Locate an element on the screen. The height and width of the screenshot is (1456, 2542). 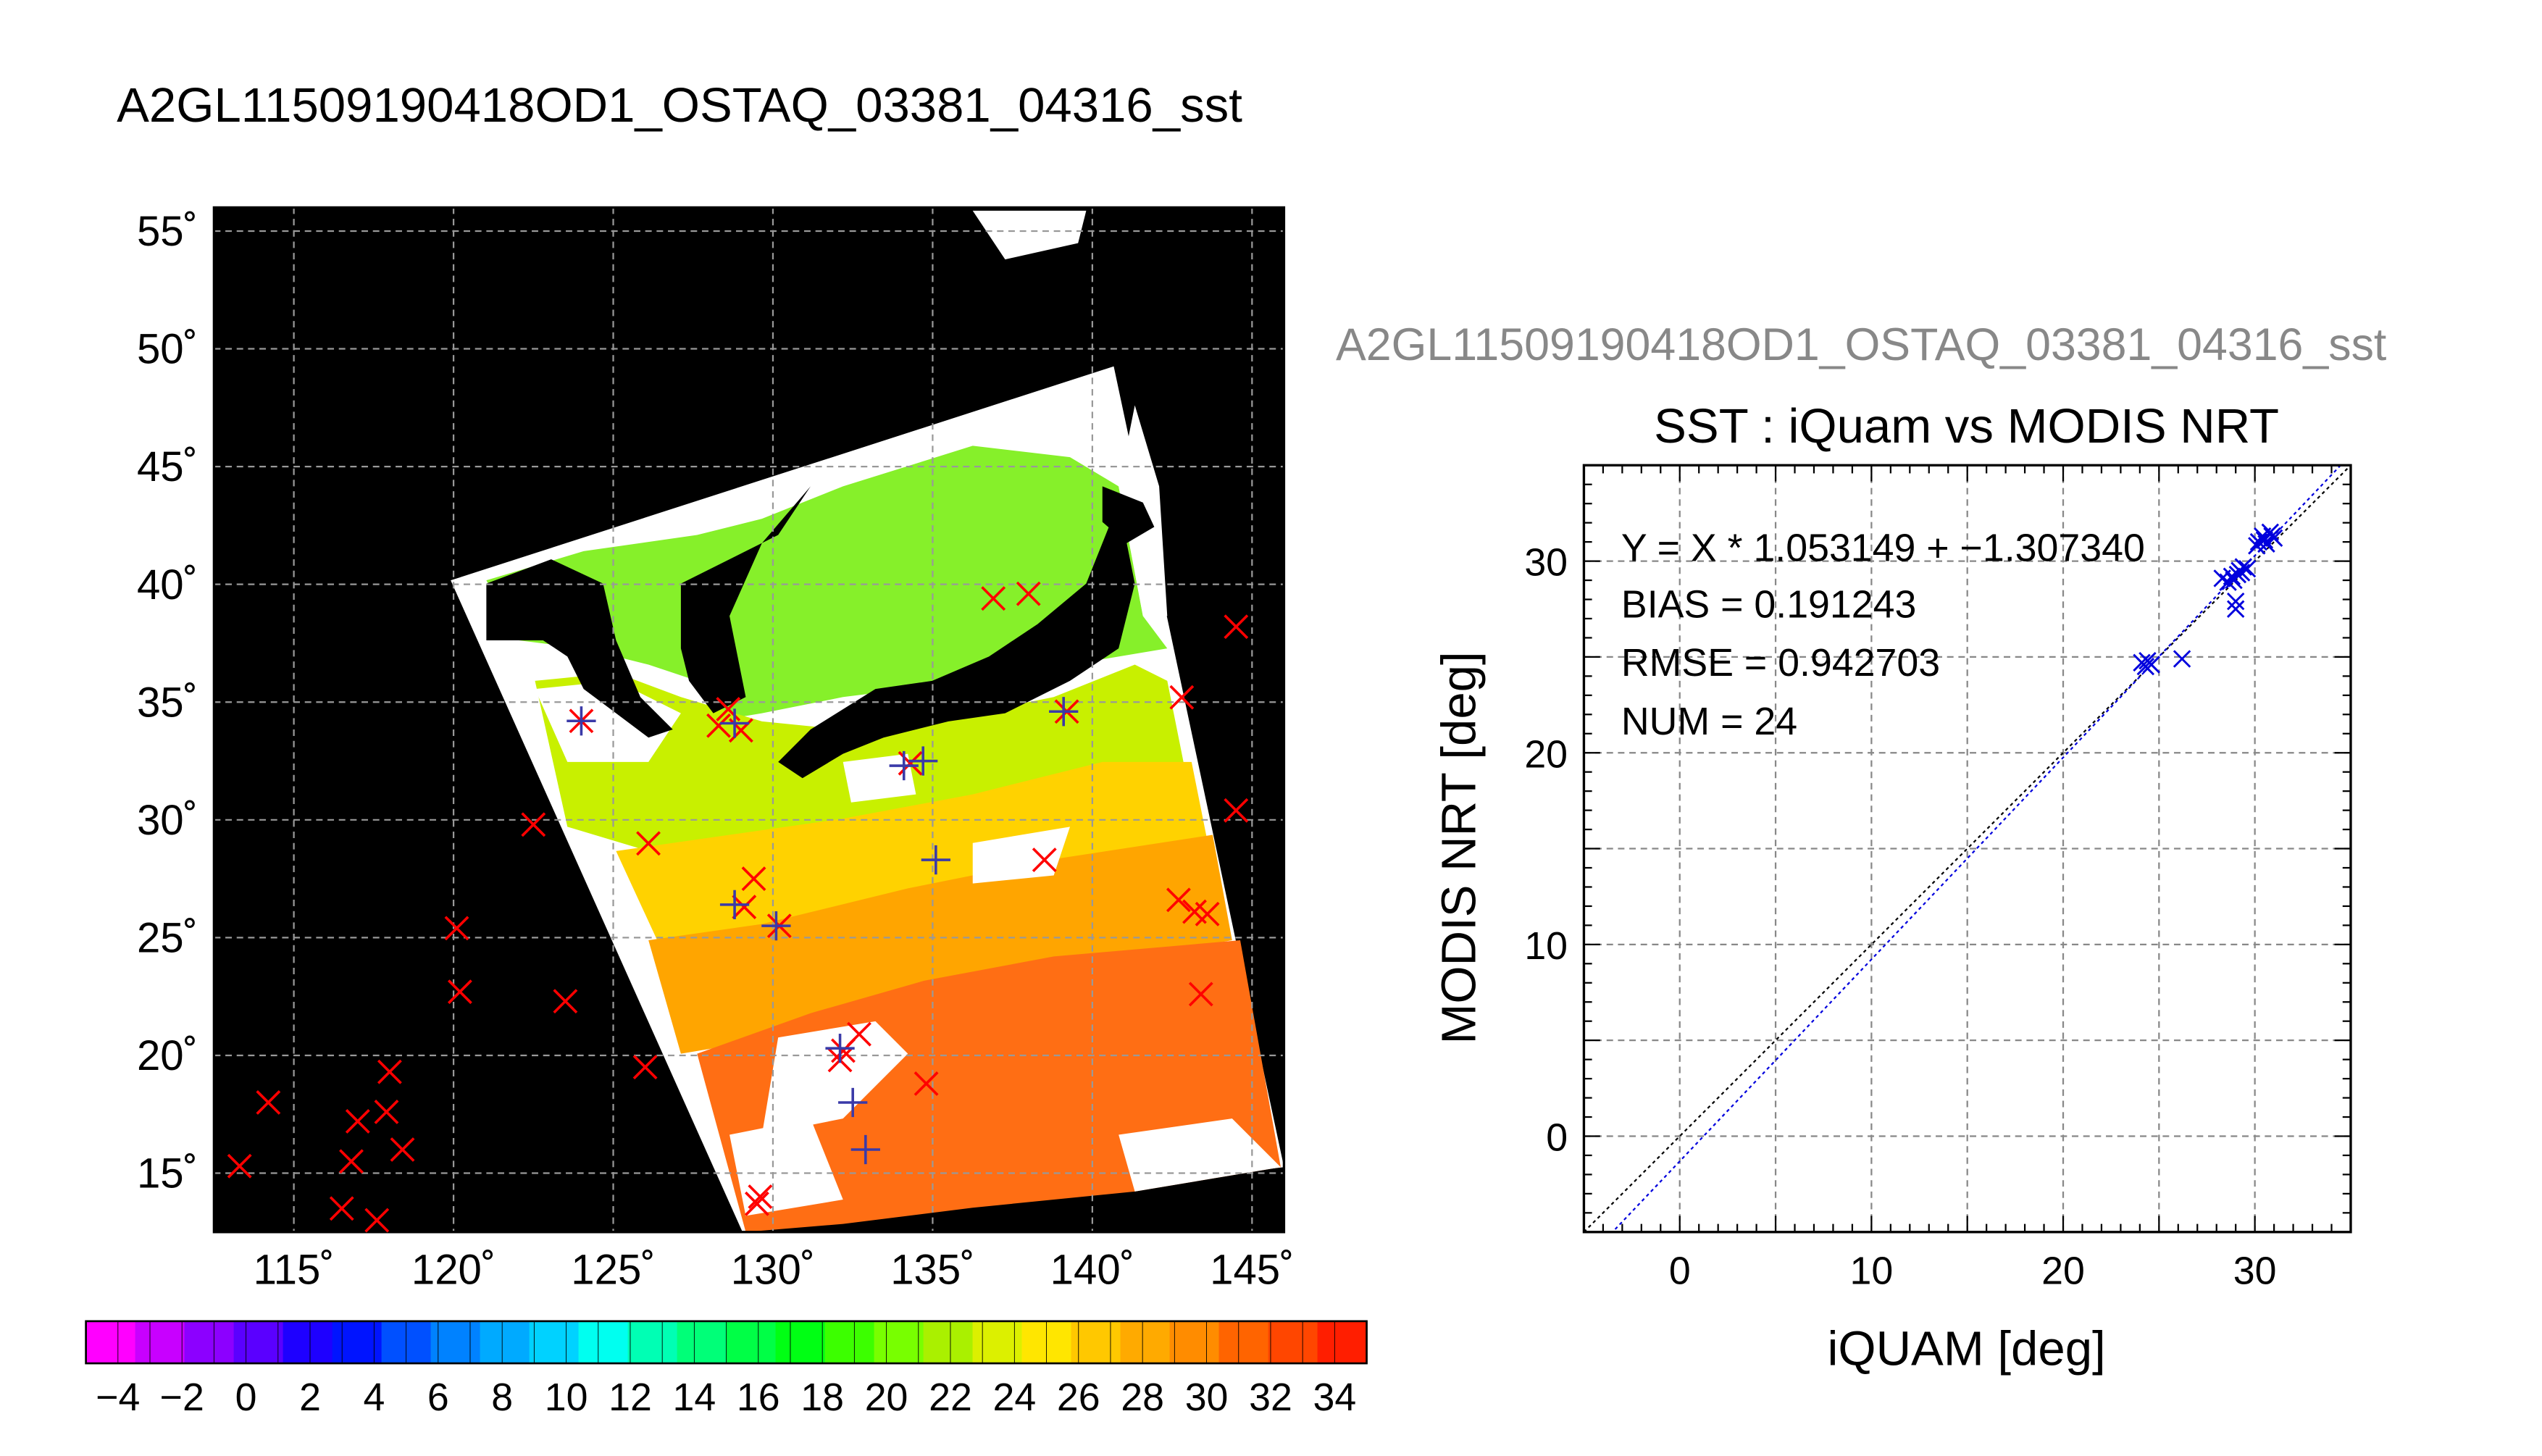
x-tick-label: 0 is located at coordinates (1680, 1270).